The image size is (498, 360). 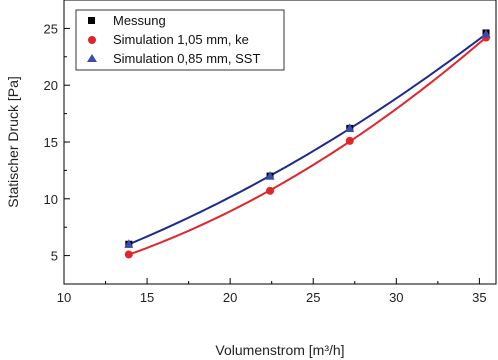 What do you see at coordinates (51, 199) in the screenshot?
I see `y-tick-label: 10` at bounding box center [51, 199].